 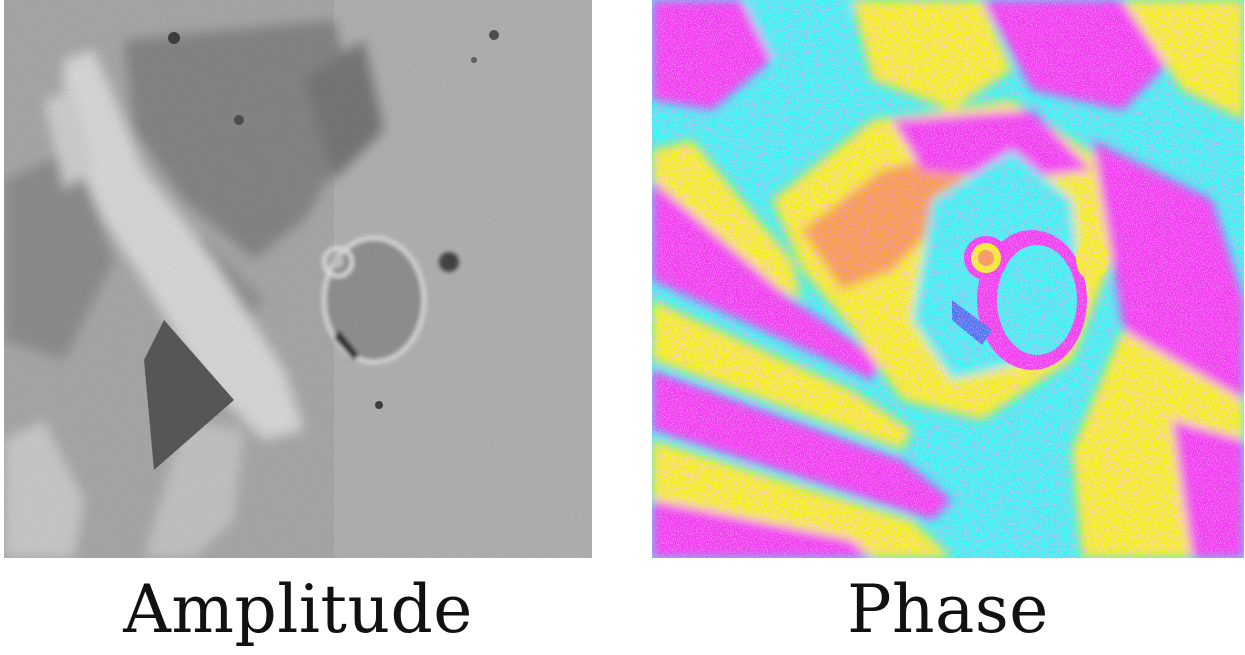 I want to click on amplitude-caption: Amplitude, so click(x=298, y=609).